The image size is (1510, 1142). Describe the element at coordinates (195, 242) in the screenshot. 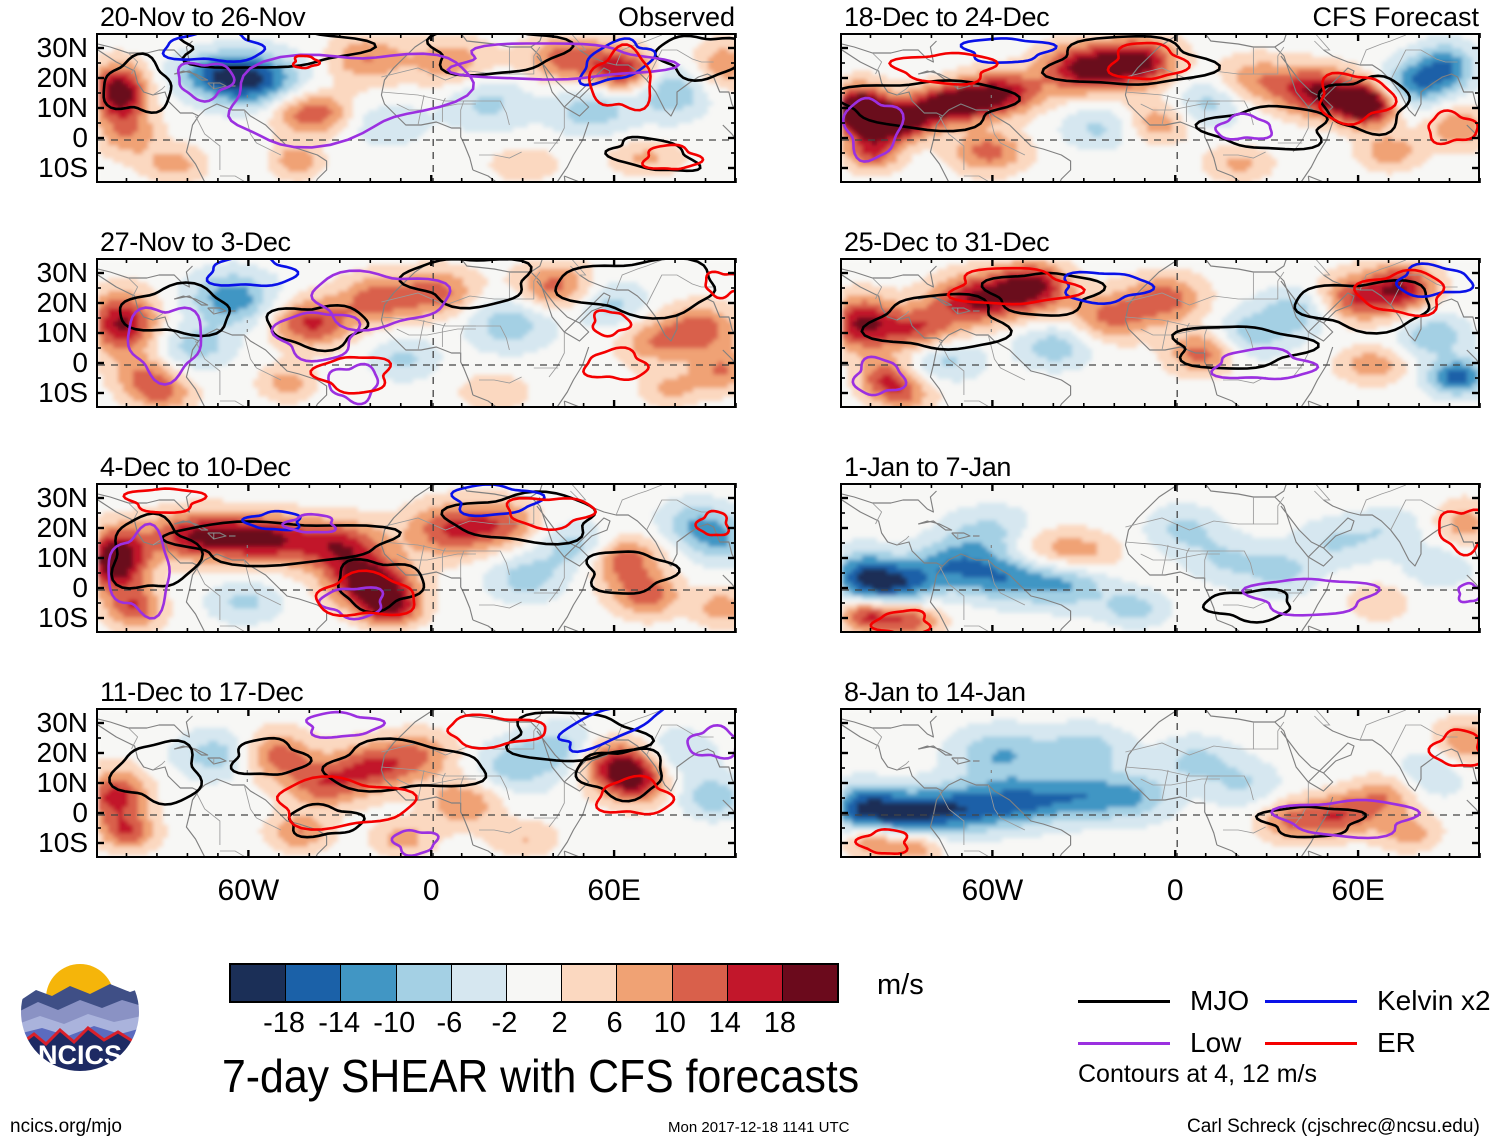

I see `panel-title-2: 27-Nov to 3-Dec` at that location.